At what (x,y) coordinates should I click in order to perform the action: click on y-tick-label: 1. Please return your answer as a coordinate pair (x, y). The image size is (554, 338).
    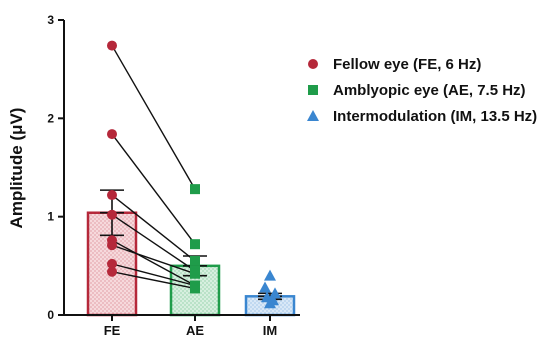
    Looking at the image, I should click on (50, 217).